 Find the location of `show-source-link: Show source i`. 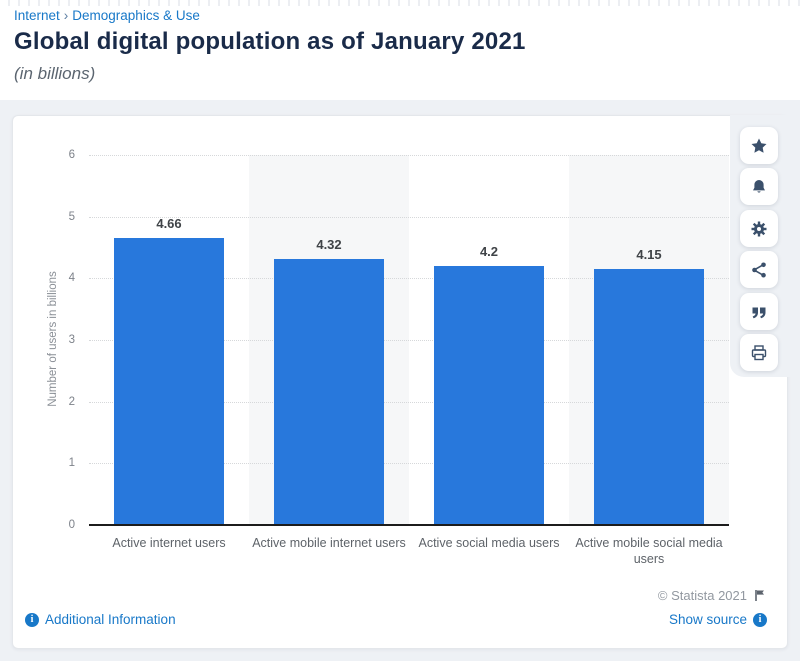

show-source-link: Show source i is located at coordinates (718, 619).